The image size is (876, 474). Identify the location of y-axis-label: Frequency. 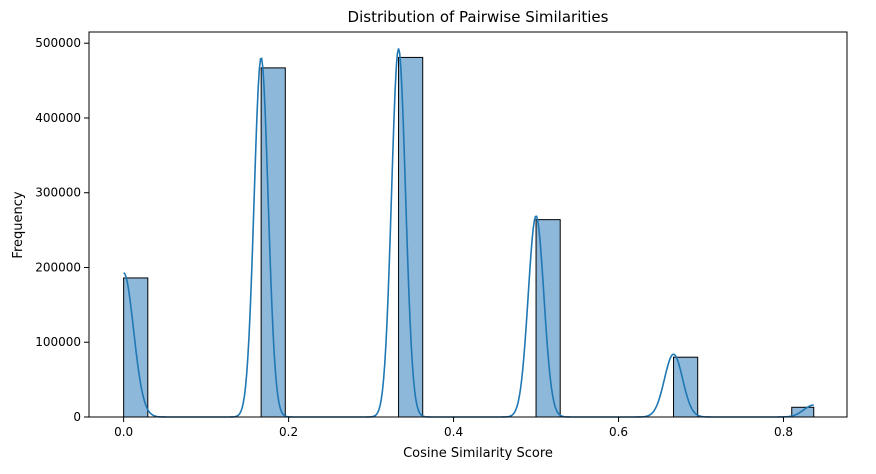
(18, 224).